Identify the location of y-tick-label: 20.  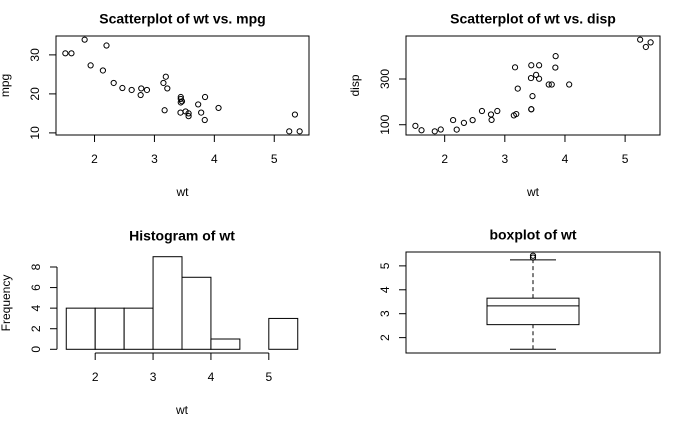
(35, 94).